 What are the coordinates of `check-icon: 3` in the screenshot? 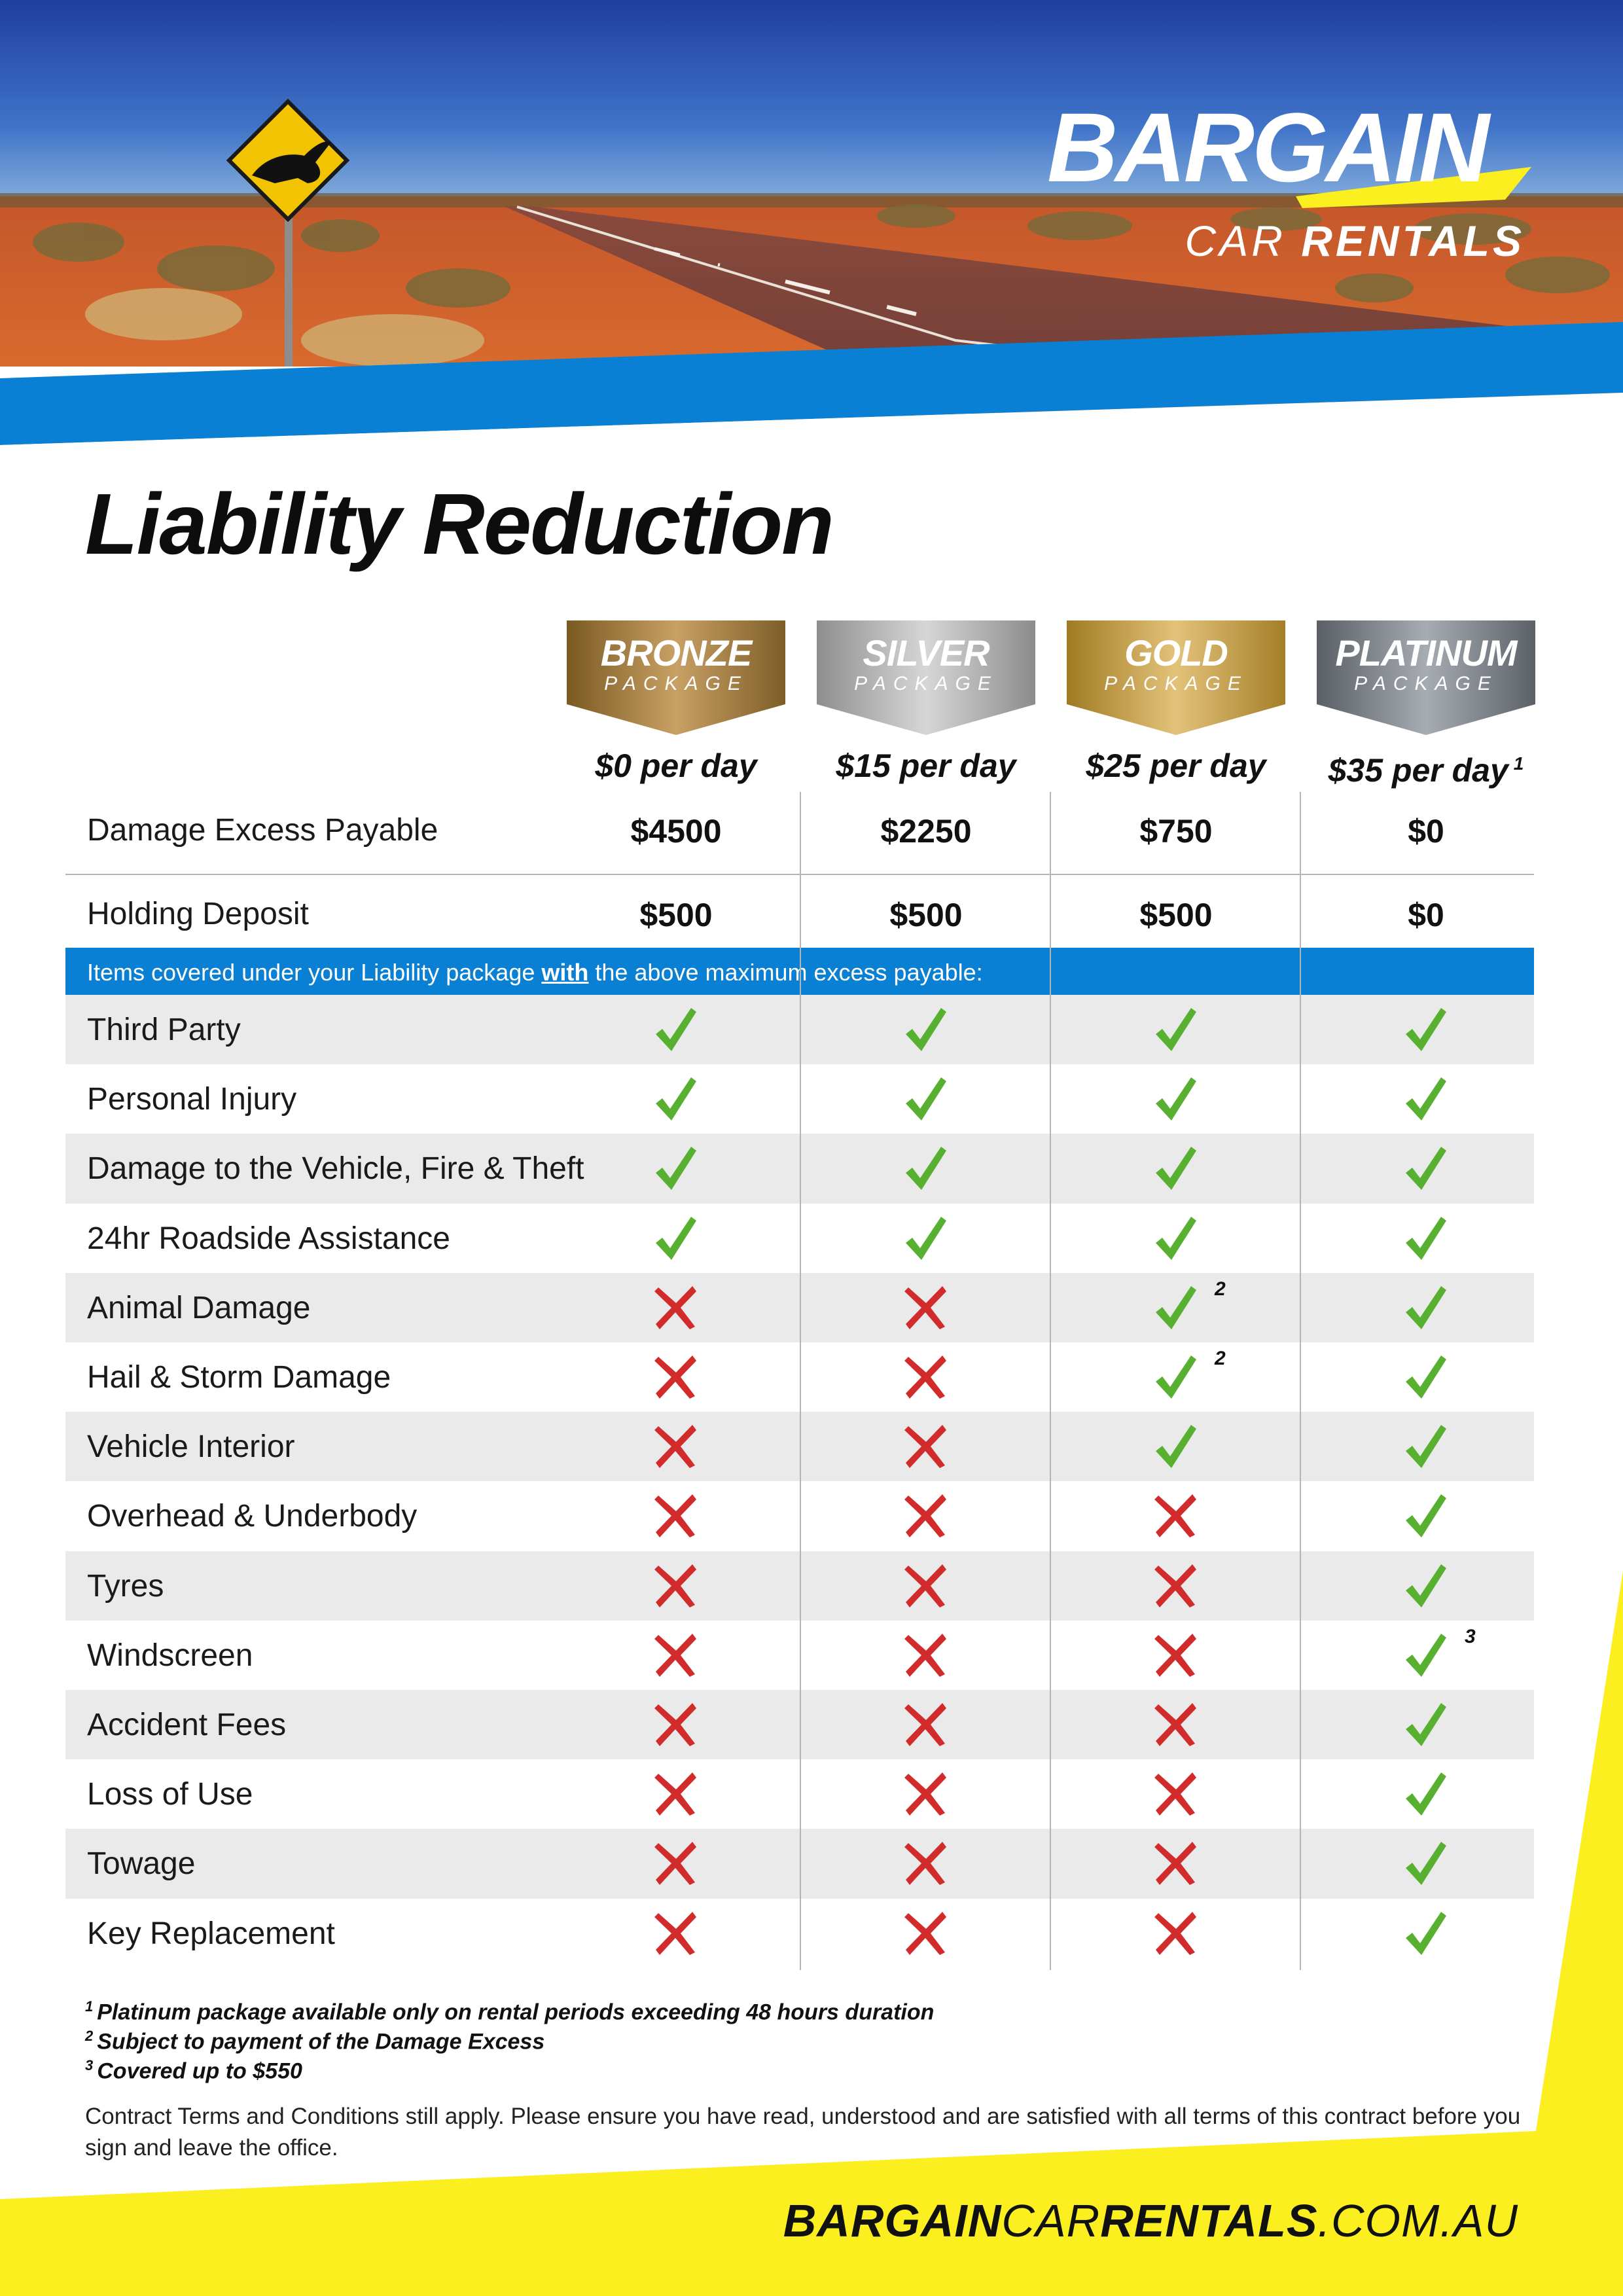 It's located at (1426, 1652).